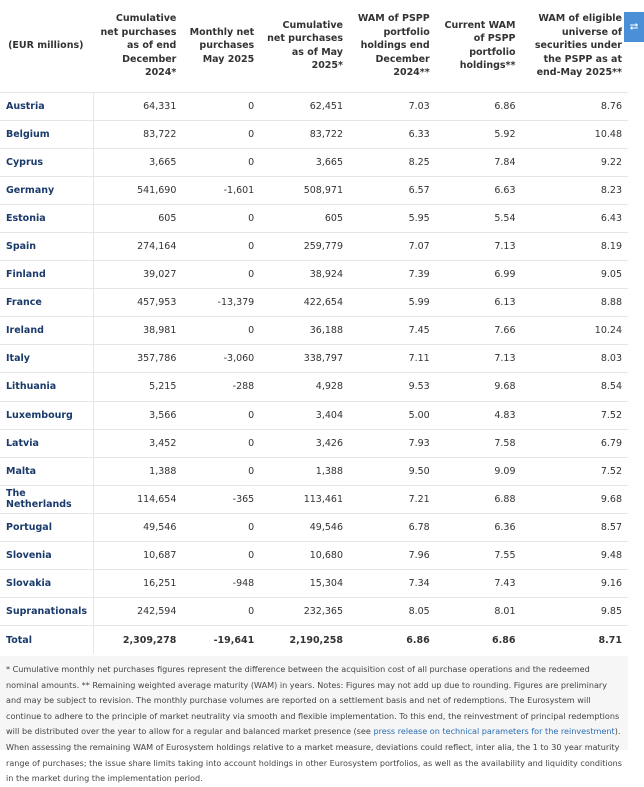  Describe the element at coordinates (574, 443) in the screenshot. I see `table-cell: 6.79` at that location.